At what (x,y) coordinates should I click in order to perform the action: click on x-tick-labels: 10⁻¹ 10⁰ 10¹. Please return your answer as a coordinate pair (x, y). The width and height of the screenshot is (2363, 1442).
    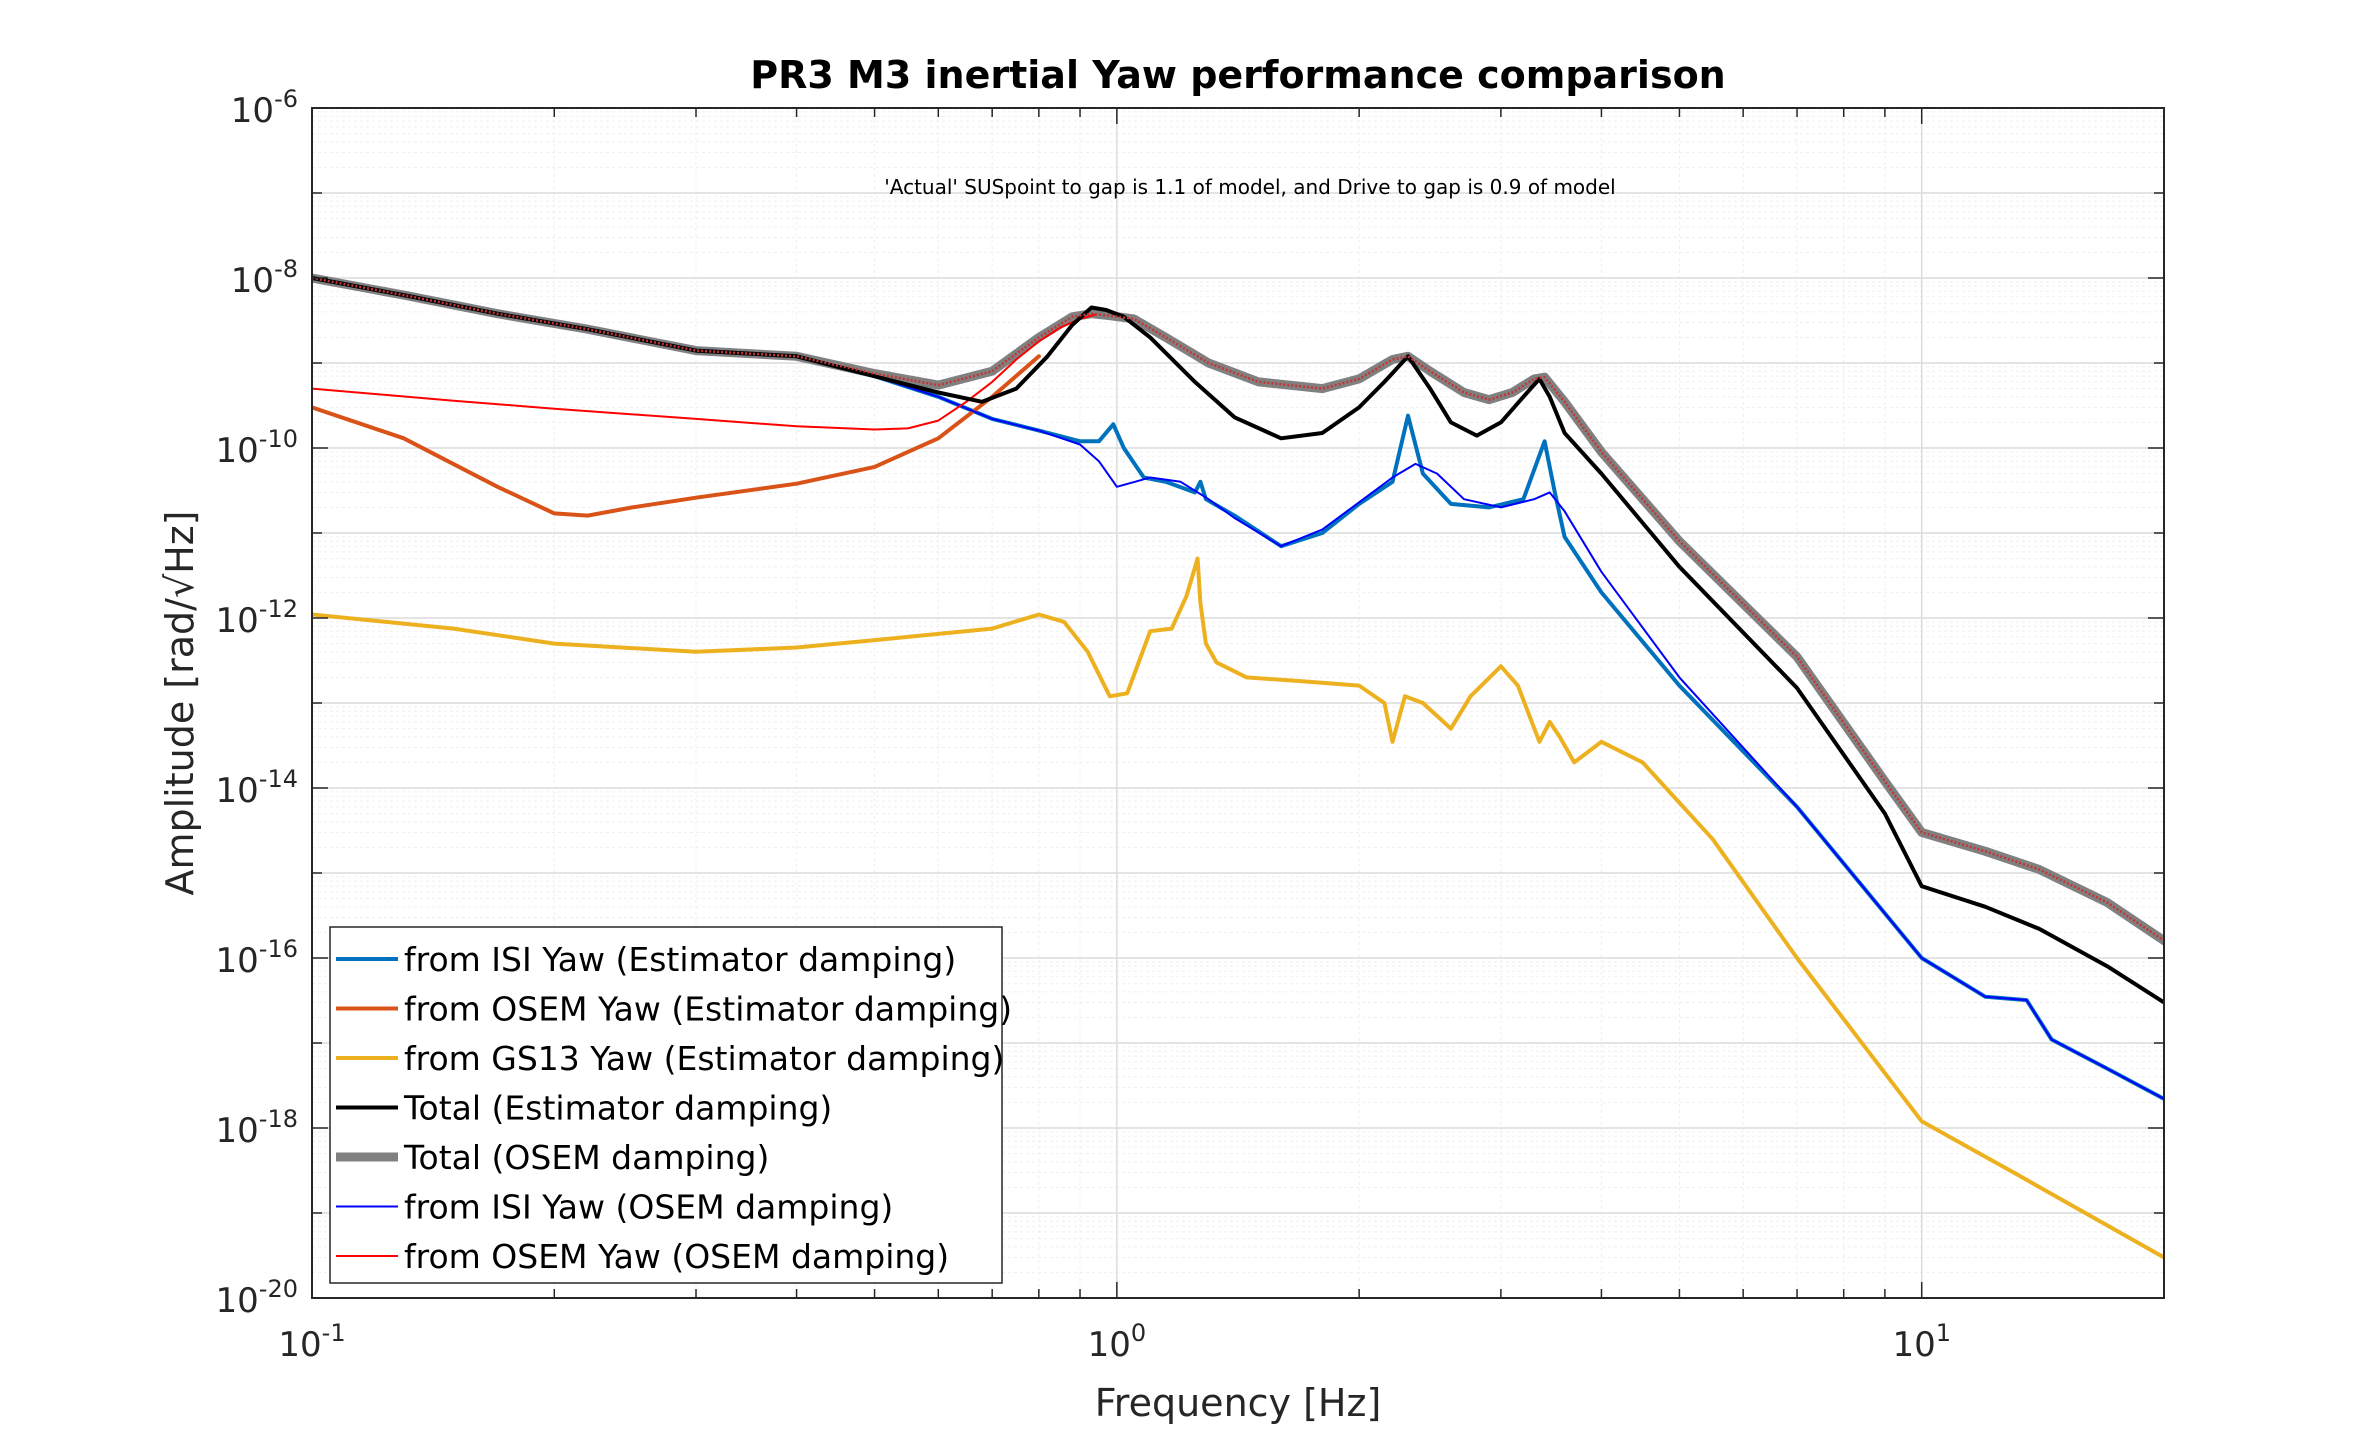
    Looking at the image, I should click on (1114, 1342).